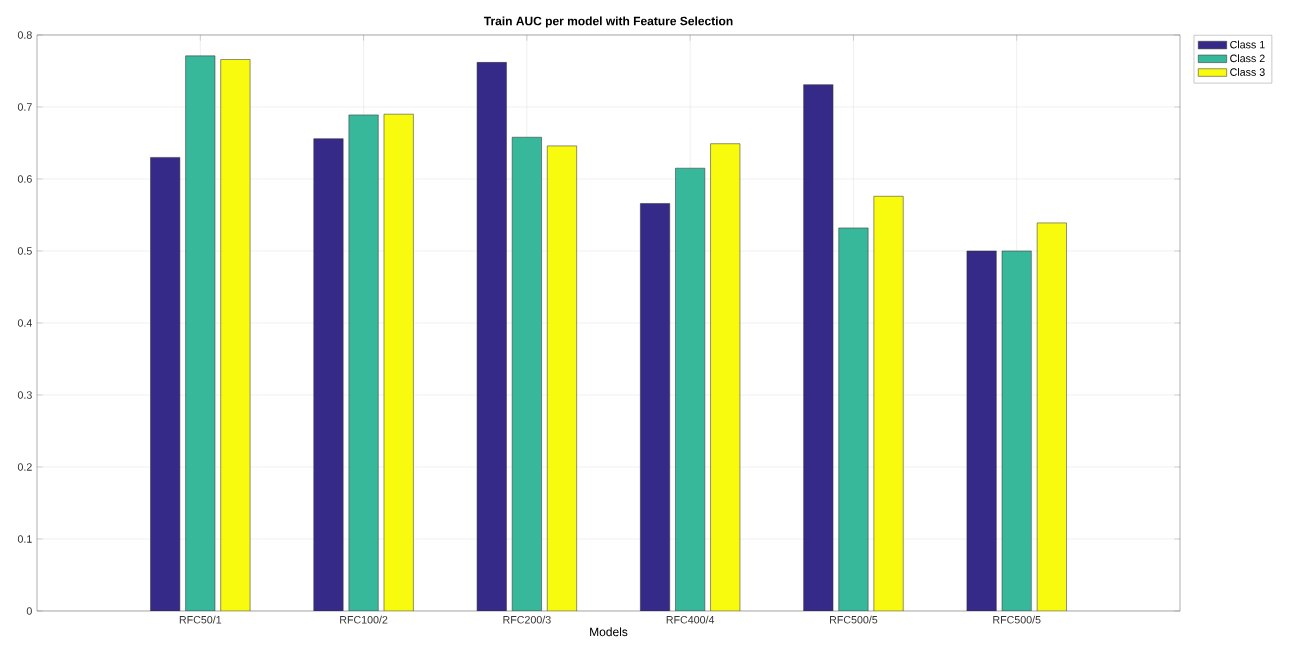  What do you see at coordinates (24, 539) in the screenshot?
I see `y-tick-label: 0.1` at bounding box center [24, 539].